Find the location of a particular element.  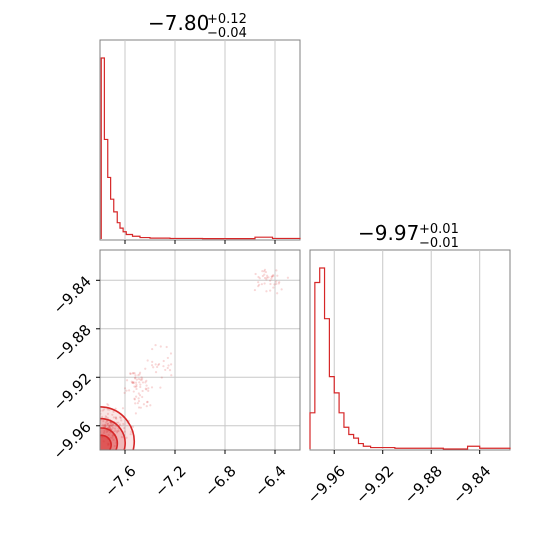

marginal-y-frame is located at coordinates (410, 350).